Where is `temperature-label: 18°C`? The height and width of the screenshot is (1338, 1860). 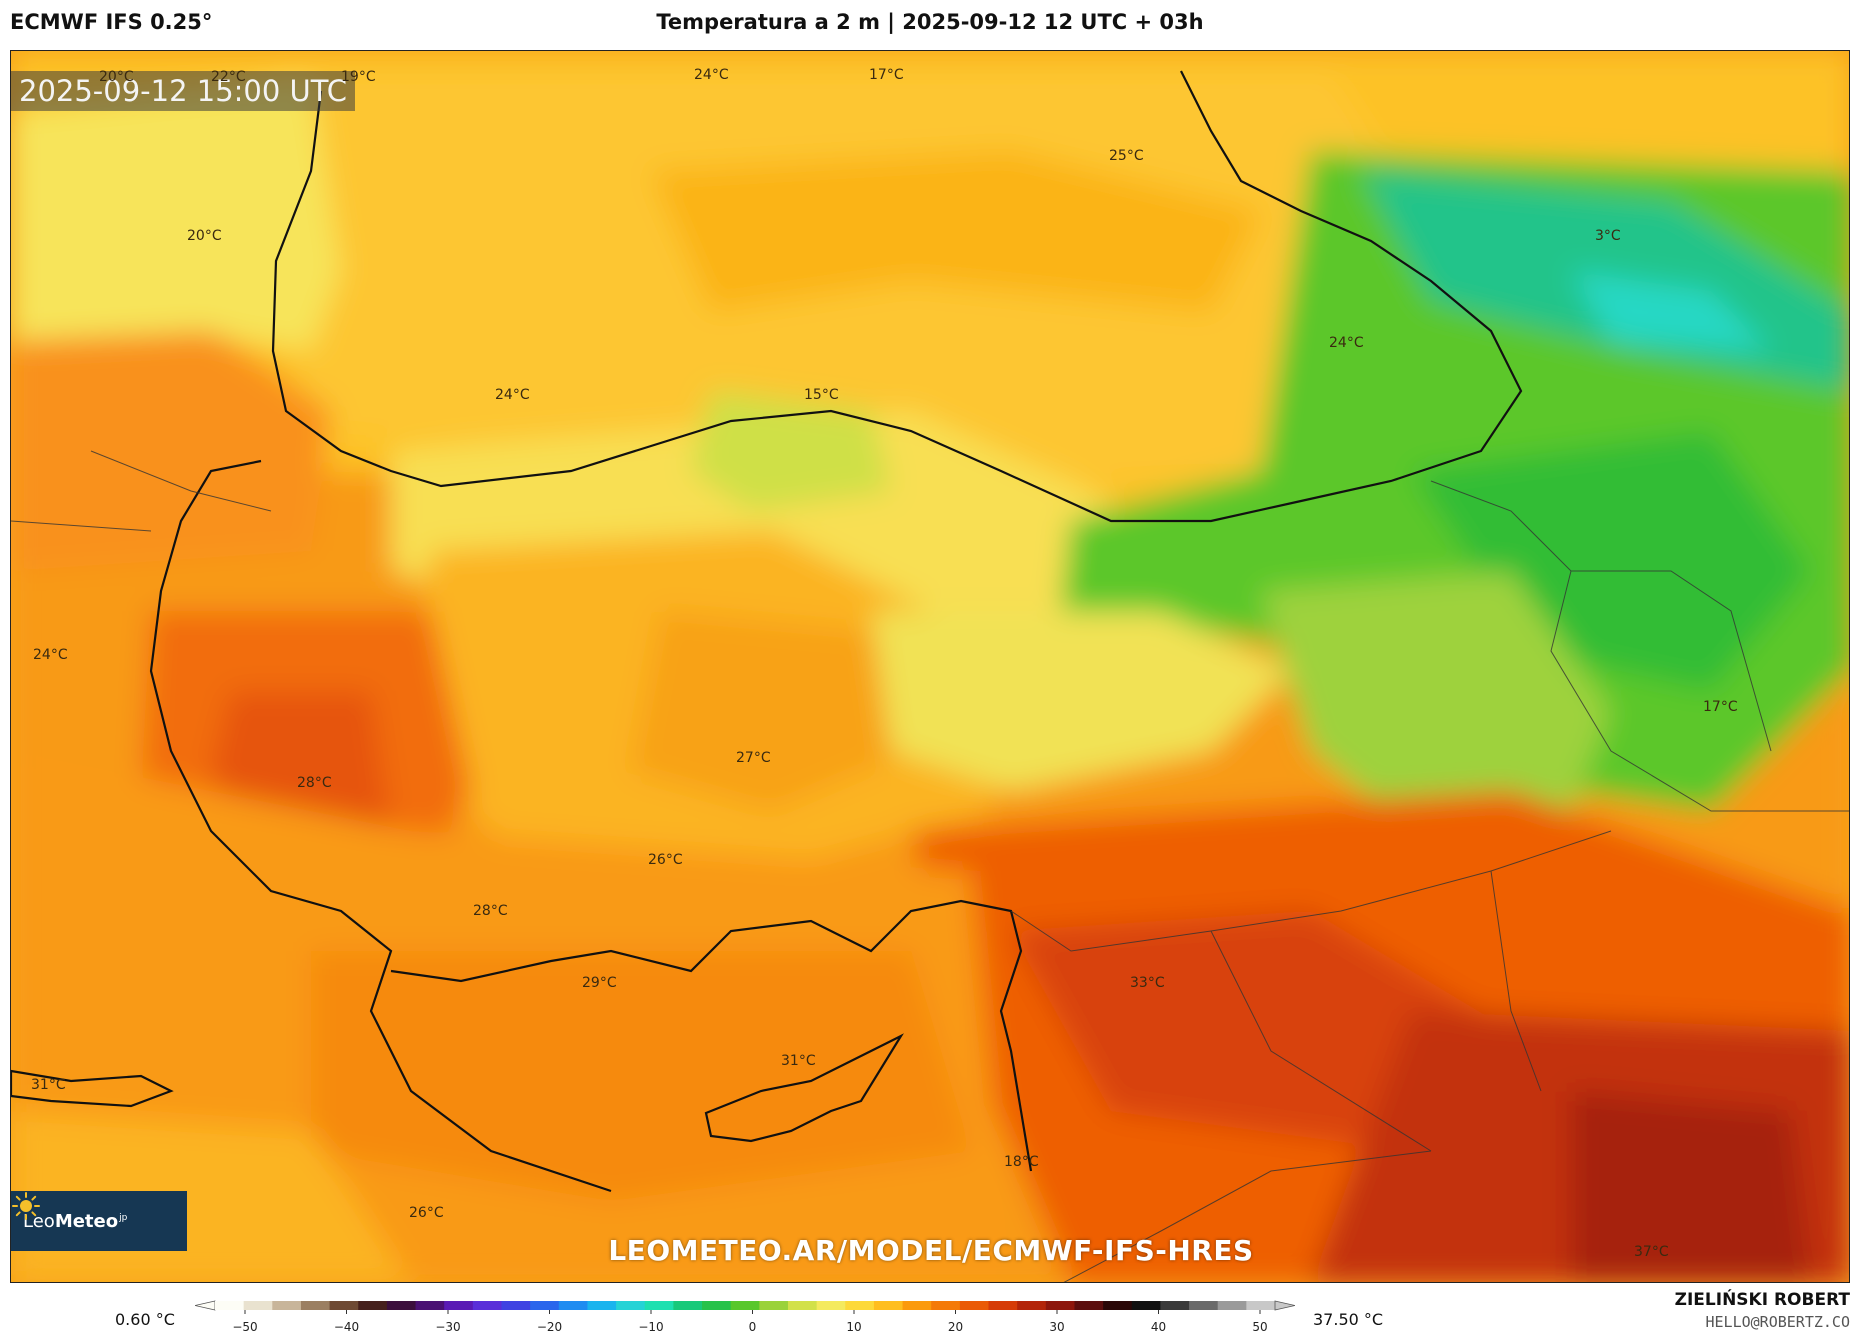
temperature-label: 18°C is located at coordinates (1021, 1162).